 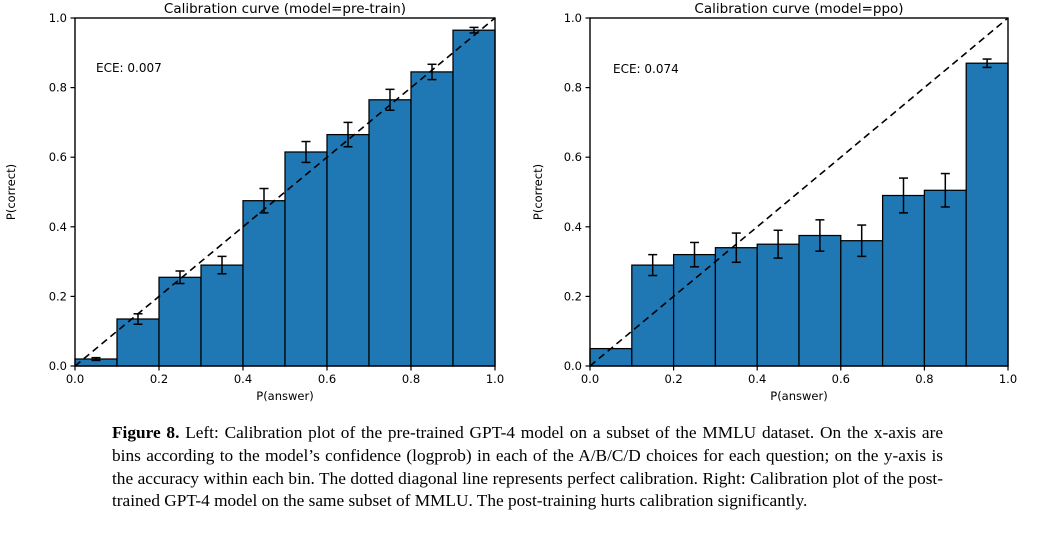 I want to click on figure-caption-label: Figure 8., so click(x=146, y=432).